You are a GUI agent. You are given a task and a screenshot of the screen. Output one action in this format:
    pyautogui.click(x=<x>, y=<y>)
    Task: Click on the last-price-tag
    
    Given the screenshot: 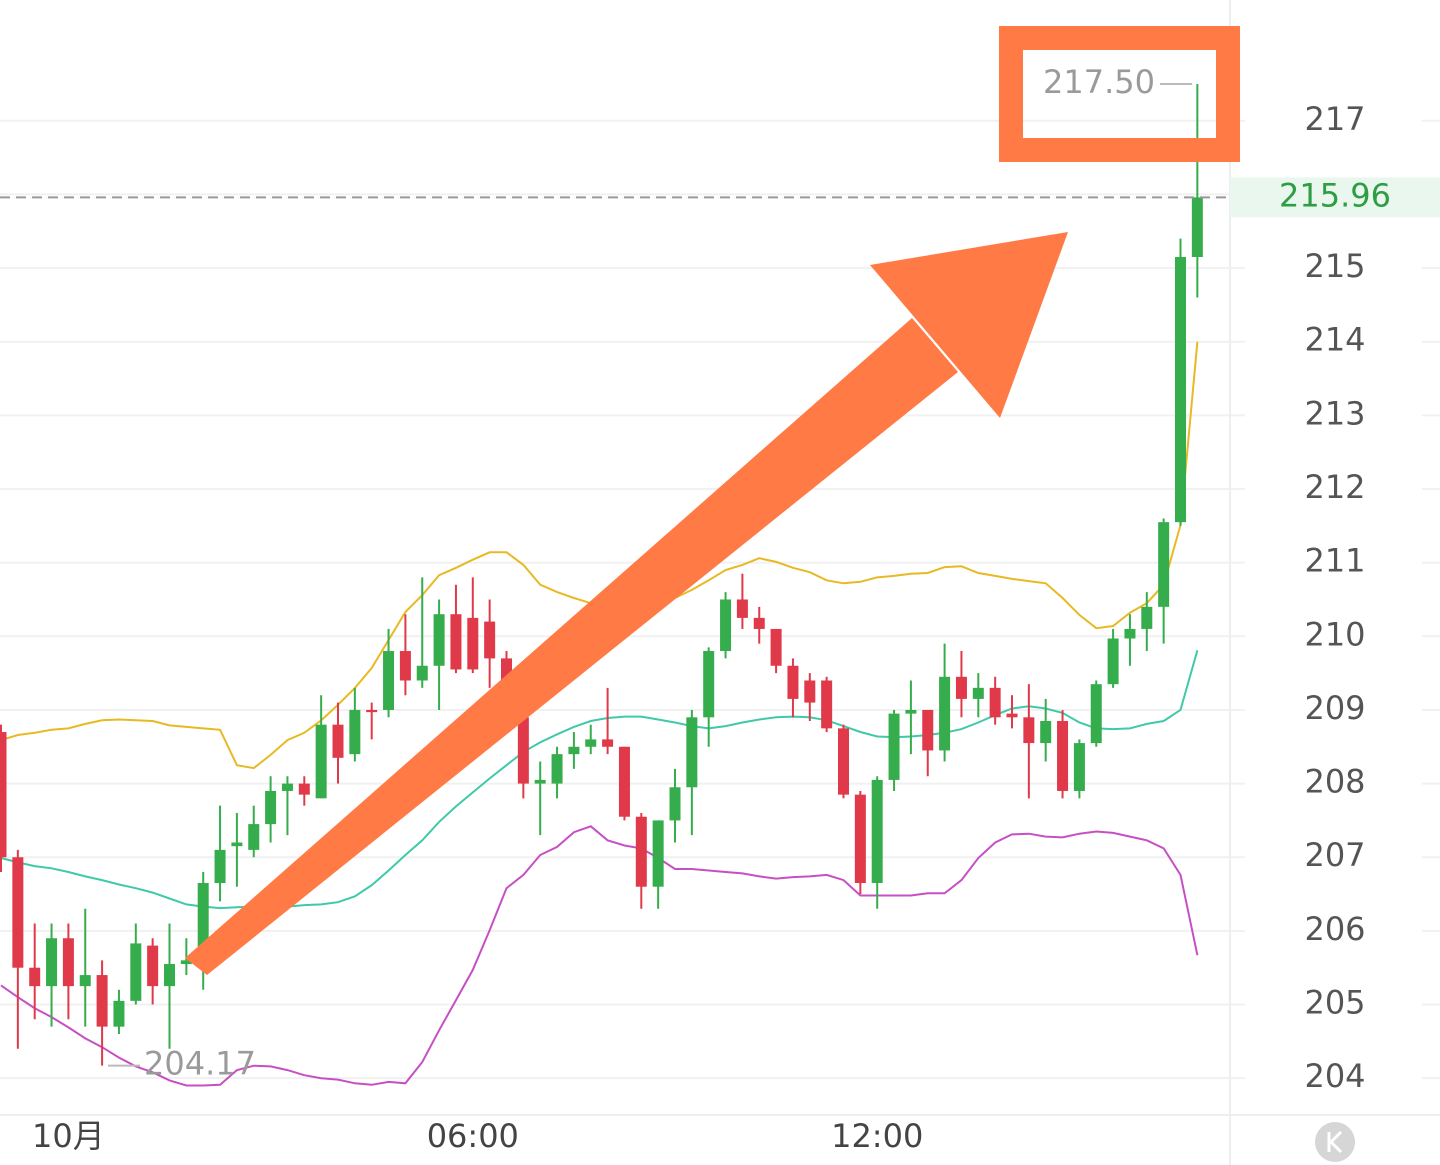 What is the action you would take?
    pyautogui.click(x=1335, y=197)
    